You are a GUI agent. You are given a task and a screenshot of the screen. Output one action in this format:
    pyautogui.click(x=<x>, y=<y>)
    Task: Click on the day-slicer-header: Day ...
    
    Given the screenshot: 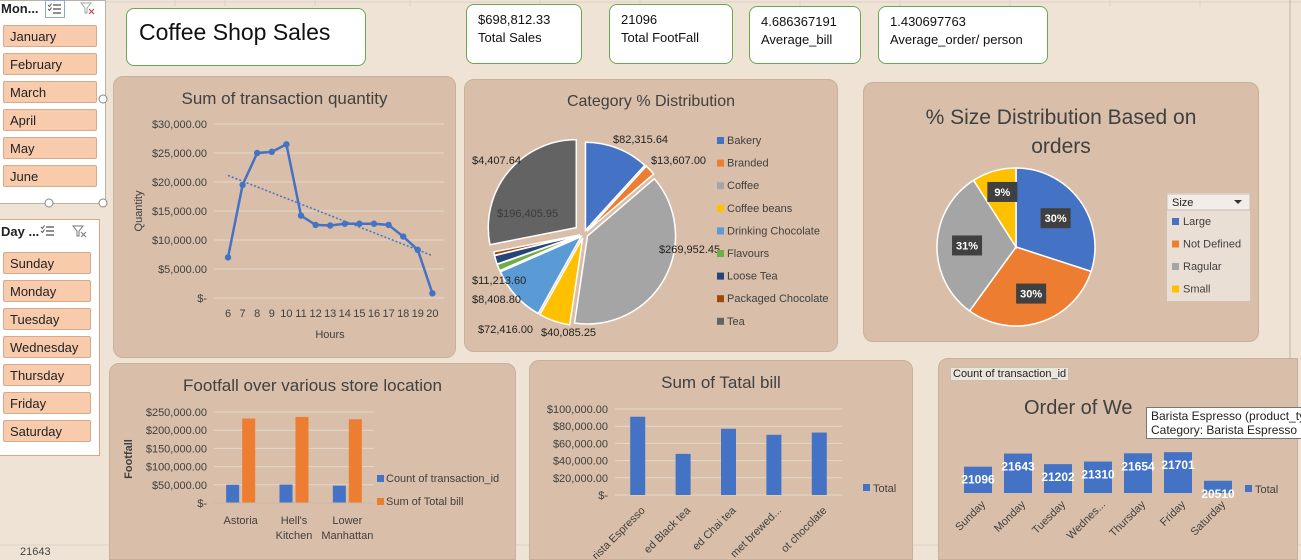 What is the action you would take?
    pyautogui.click(x=49, y=233)
    